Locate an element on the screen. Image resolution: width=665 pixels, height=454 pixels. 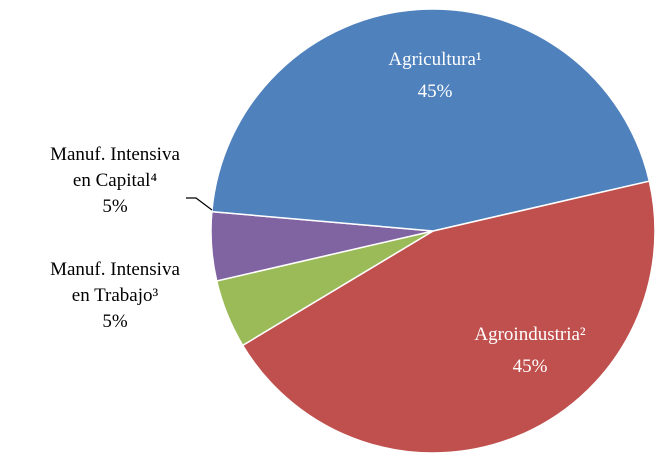
leader-line is located at coordinates (199, 204).